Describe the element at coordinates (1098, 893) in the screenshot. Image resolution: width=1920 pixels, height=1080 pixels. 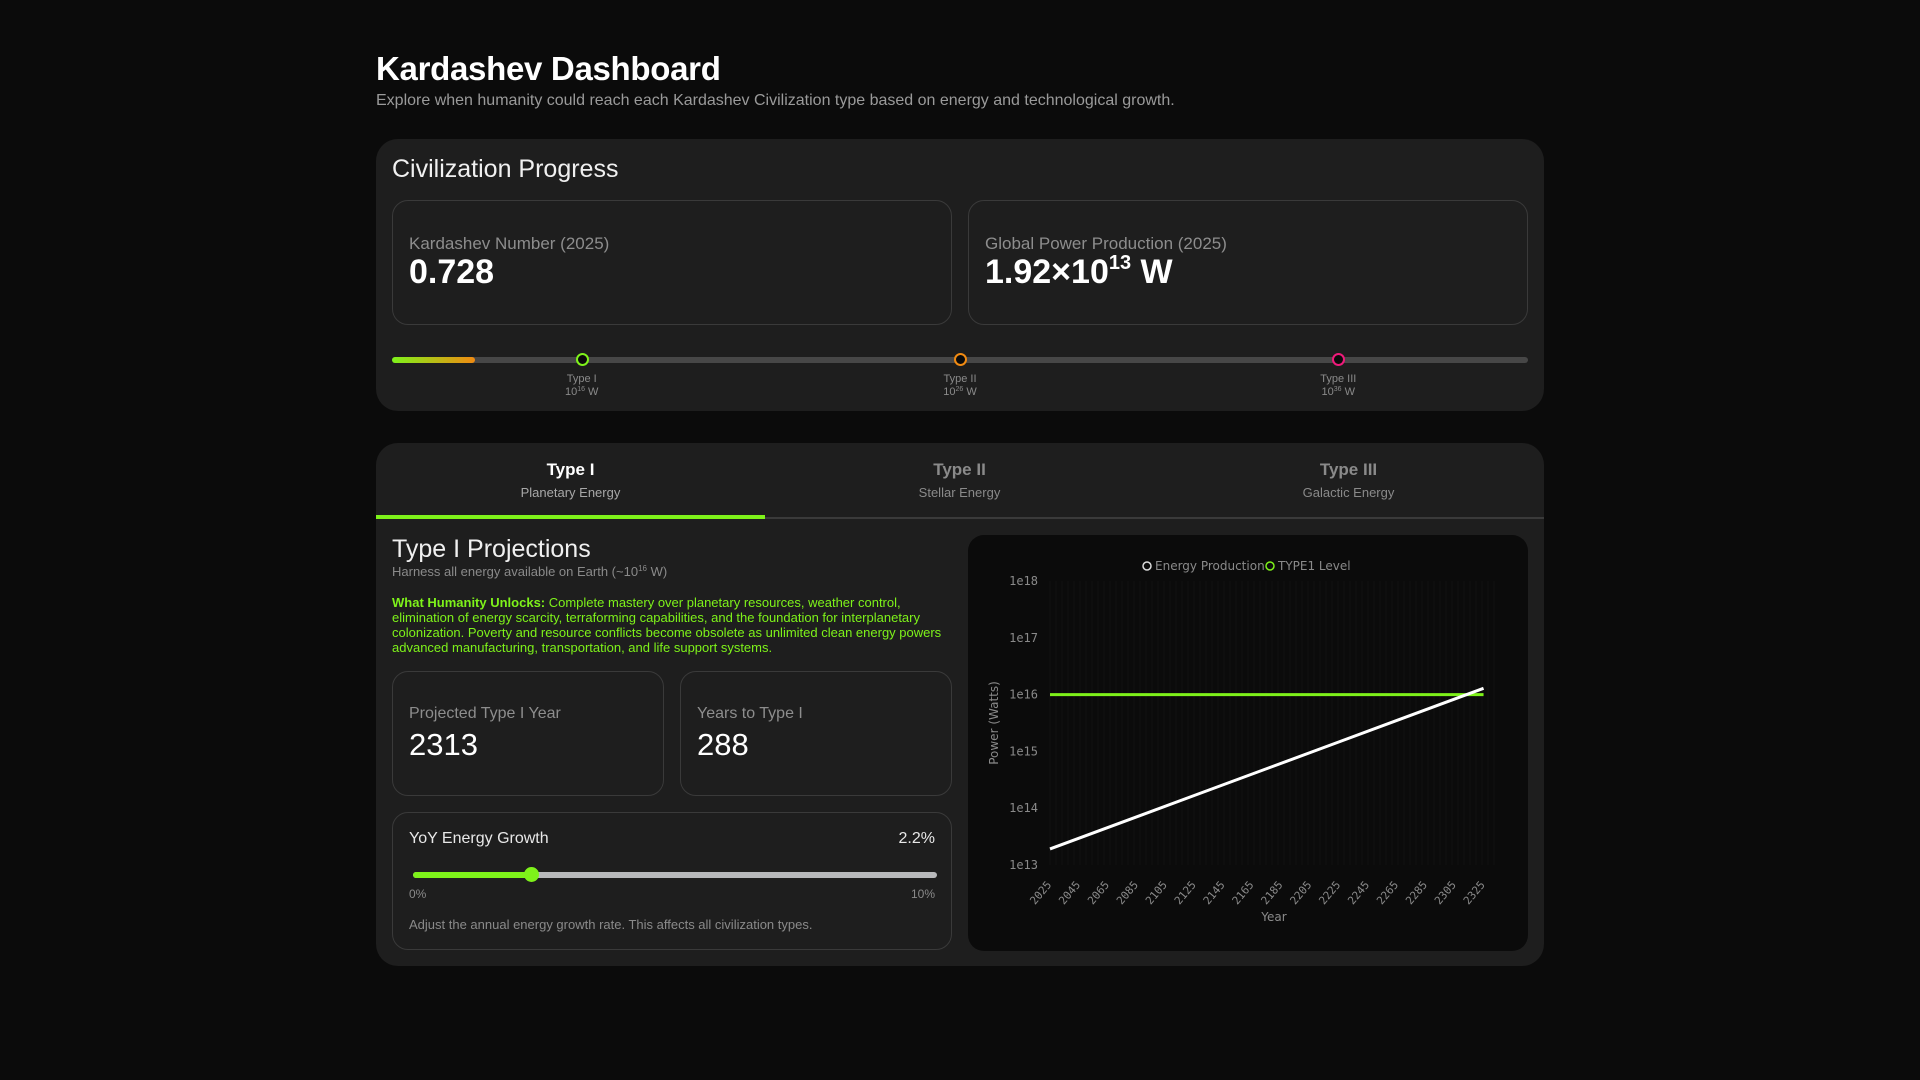
I see `svg-text: 2065` at that location.